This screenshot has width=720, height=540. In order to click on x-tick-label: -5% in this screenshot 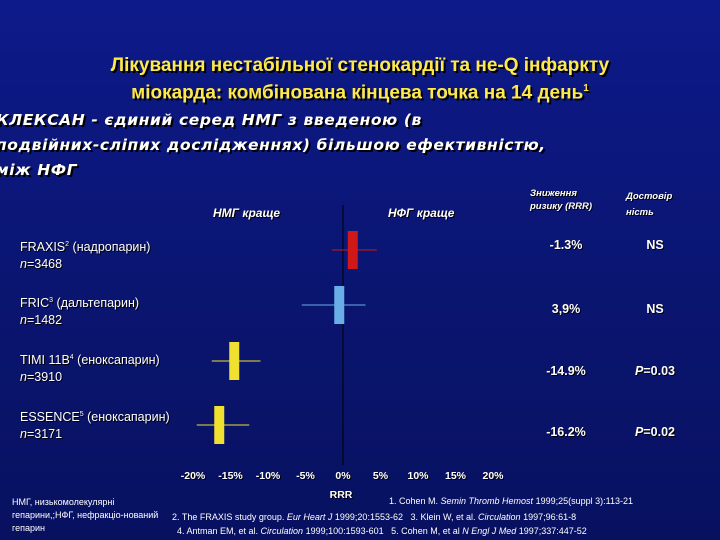, I will do `click(305, 476)`.